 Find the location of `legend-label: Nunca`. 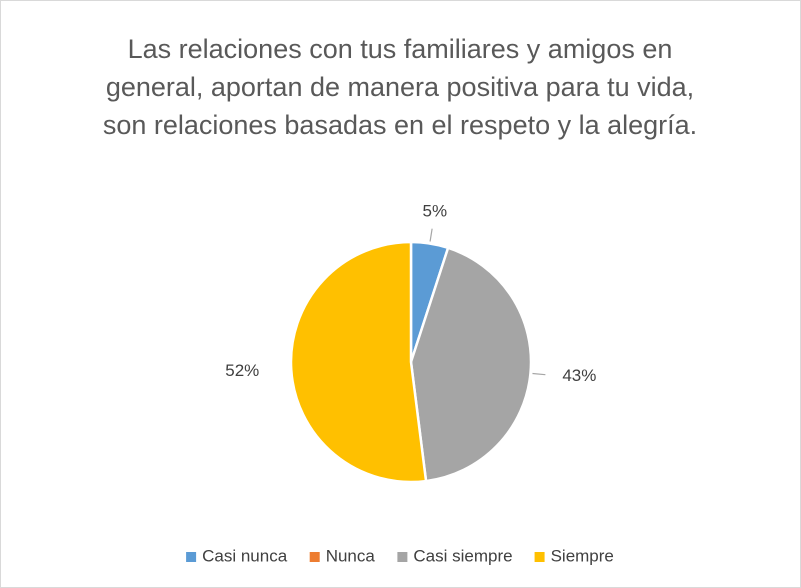

legend-label: Nunca is located at coordinates (351, 555).